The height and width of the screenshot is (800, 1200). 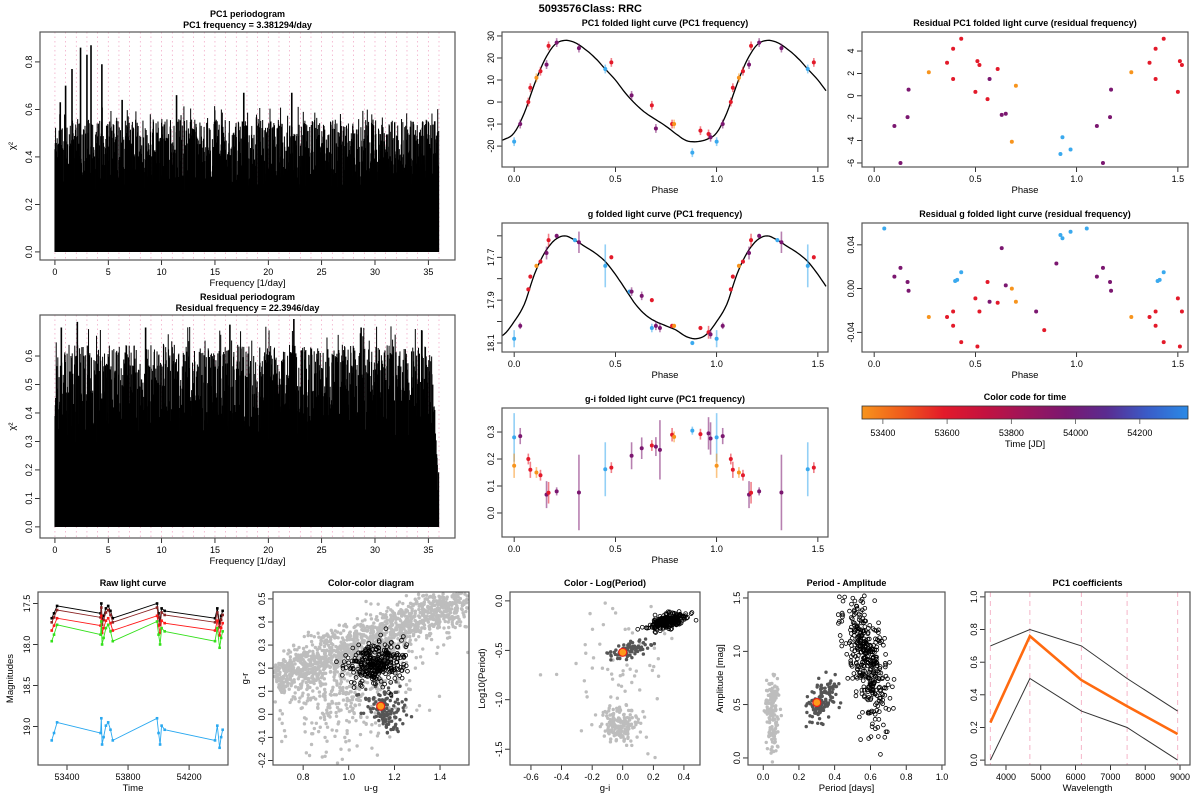 I want to click on colorbar-tick-label: 53400, so click(x=882, y=433).